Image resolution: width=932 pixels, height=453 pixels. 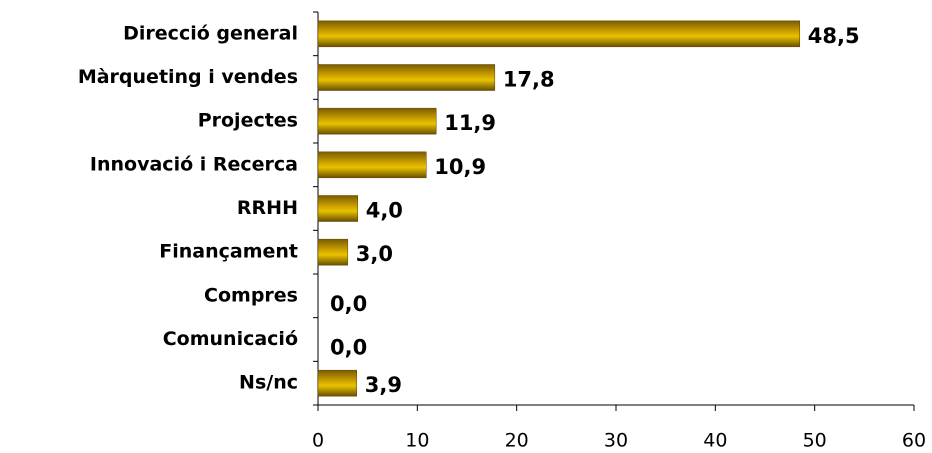 I want to click on category-label: Finançament, so click(x=228, y=252).